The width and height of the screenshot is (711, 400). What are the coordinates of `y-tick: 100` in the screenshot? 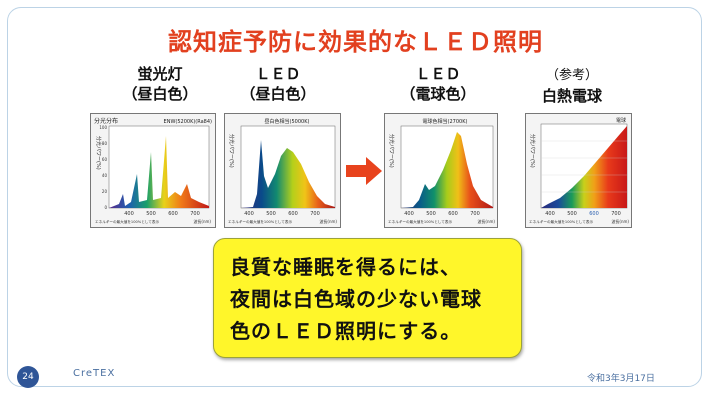 It's located at (103, 127).